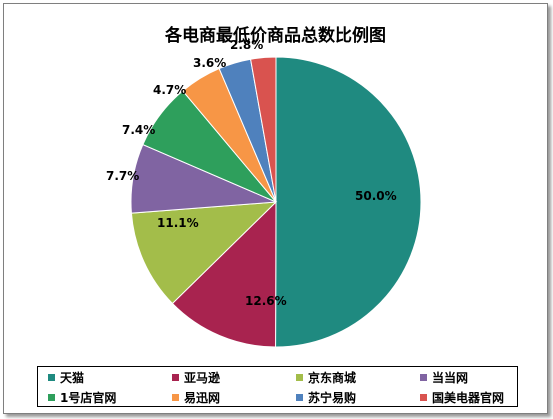  I want to click on legend-item-6: 易迅网, so click(234, 397).